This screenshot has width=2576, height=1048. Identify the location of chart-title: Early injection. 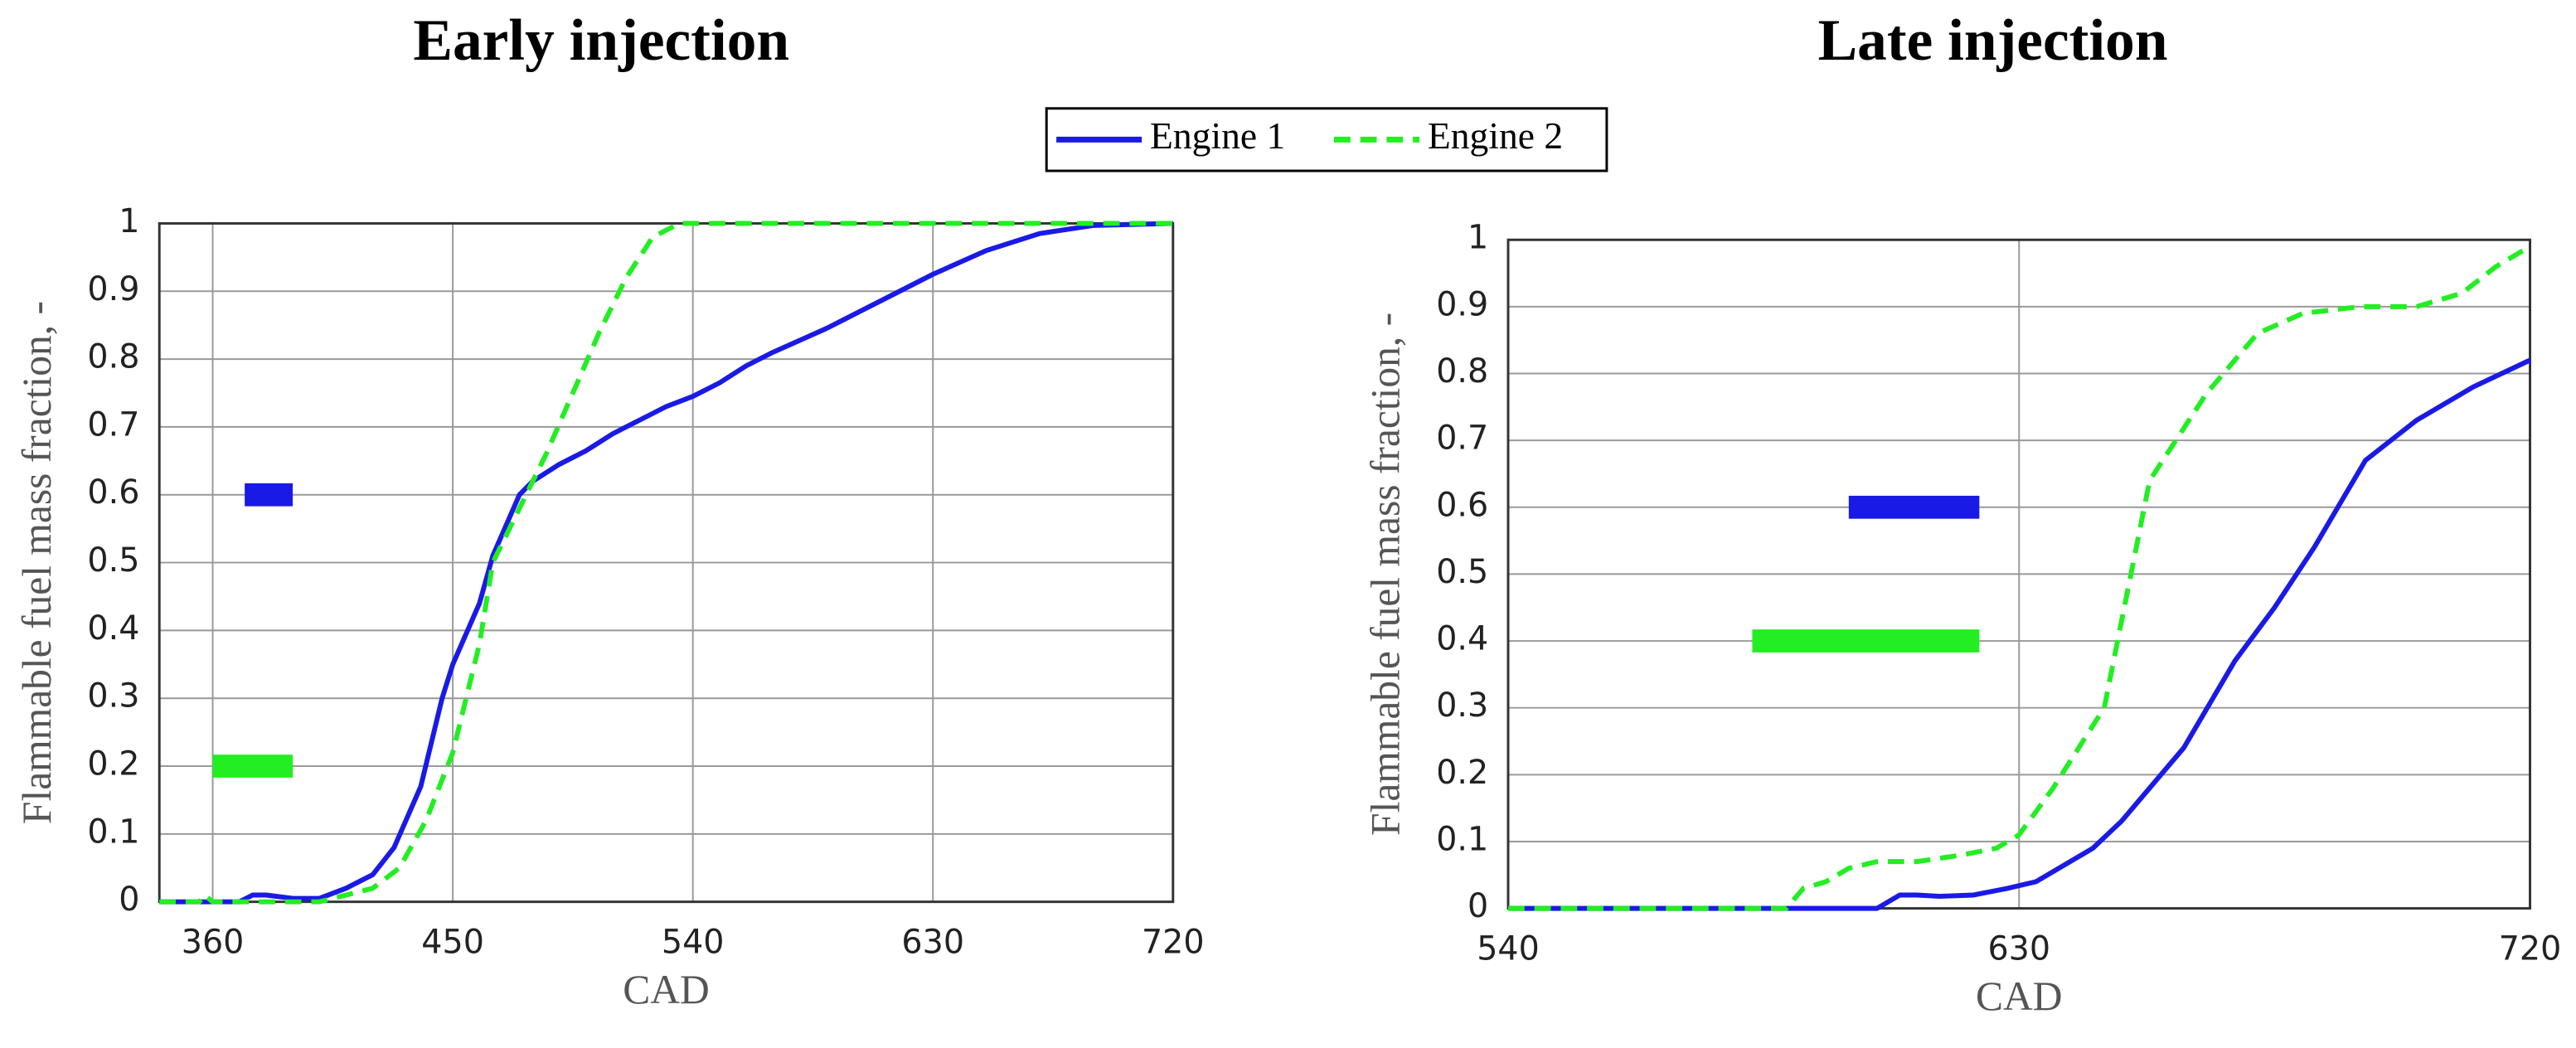
(601, 40).